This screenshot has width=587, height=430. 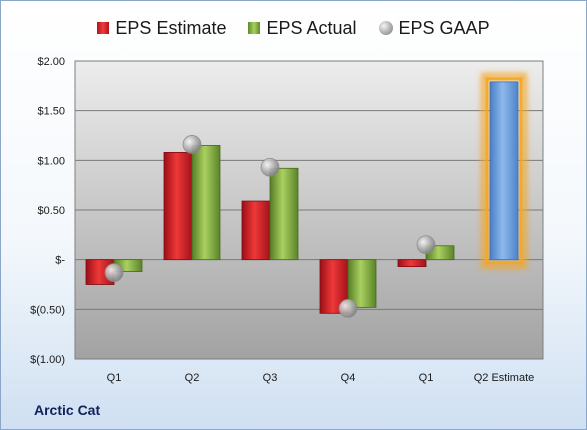 I want to click on q2-estimate-highlight-outline, so click(x=504, y=171).